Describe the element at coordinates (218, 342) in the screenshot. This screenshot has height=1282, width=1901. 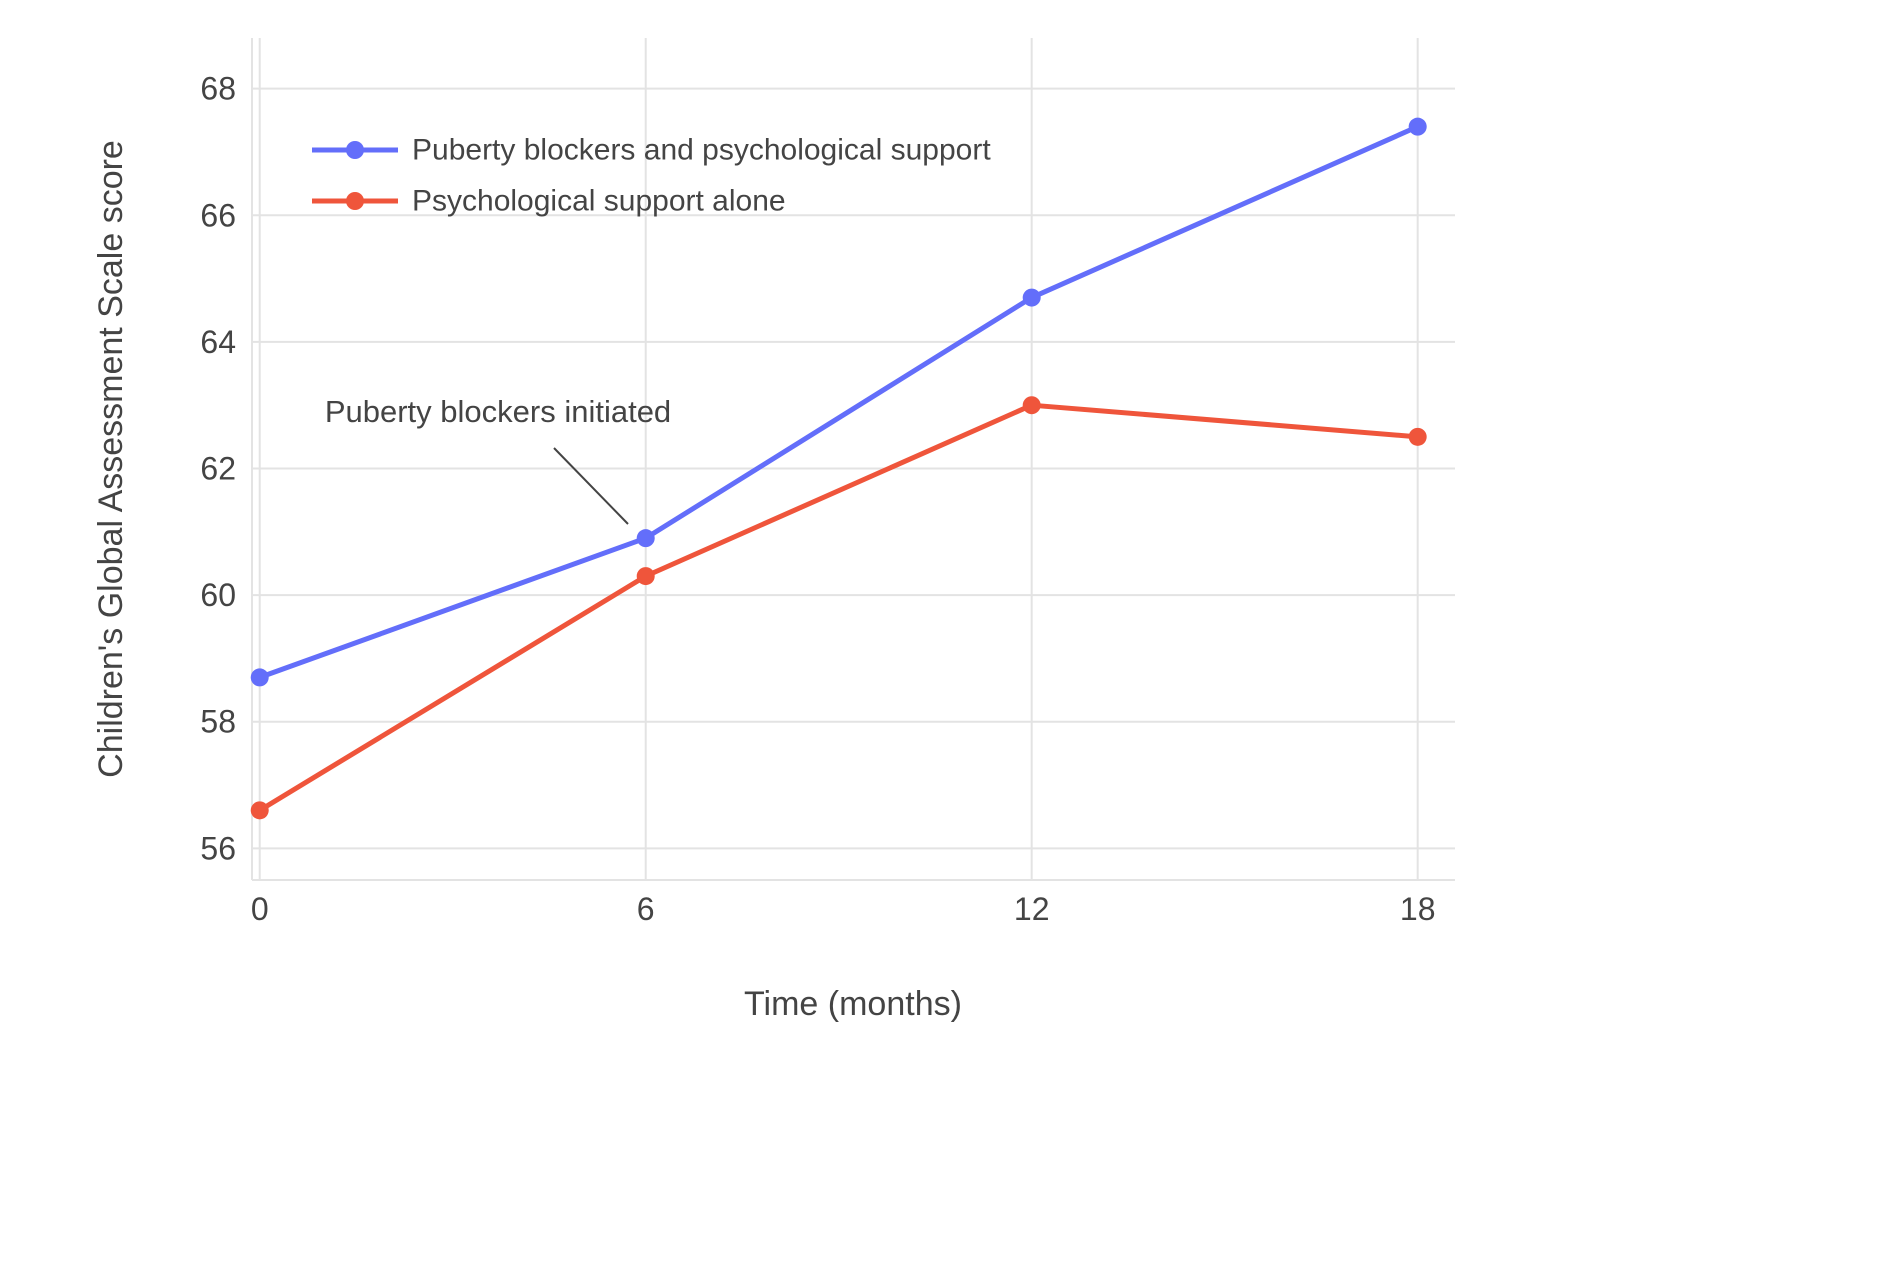
I see `y-tick-label: 64` at that location.